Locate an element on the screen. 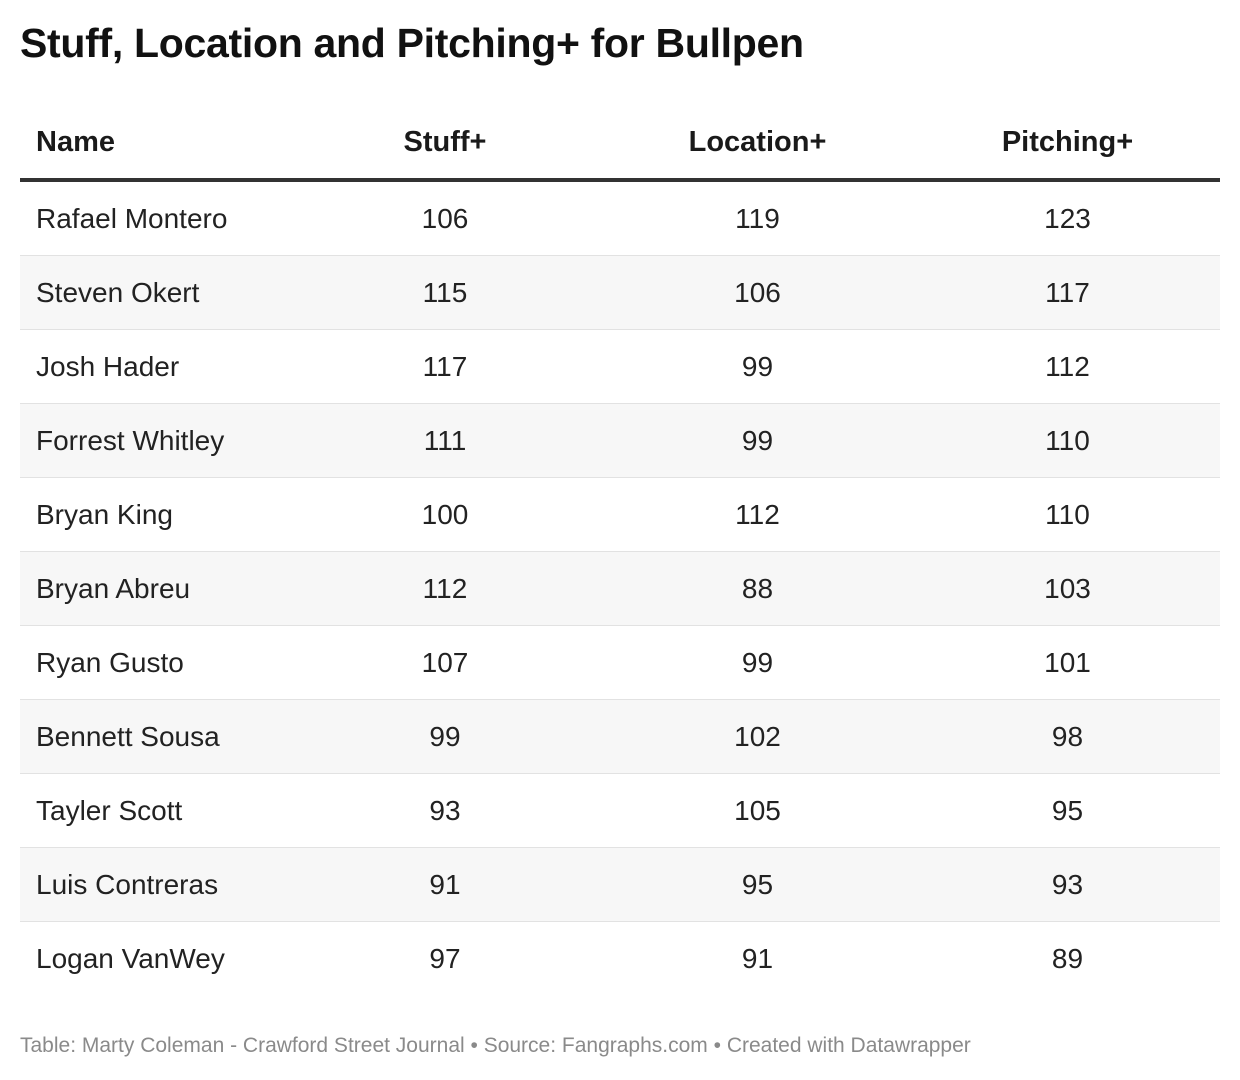 This screenshot has width=1240, height=1080. stuff-plus-cell: 111 is located at coordinates (445, 440).